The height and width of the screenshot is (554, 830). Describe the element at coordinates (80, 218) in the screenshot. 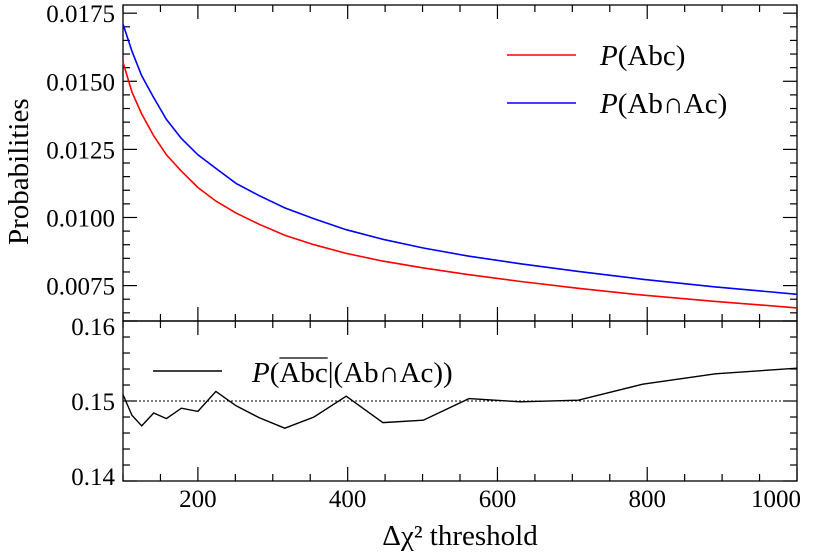

I see `y-tick-label: 0.0100` at that location.